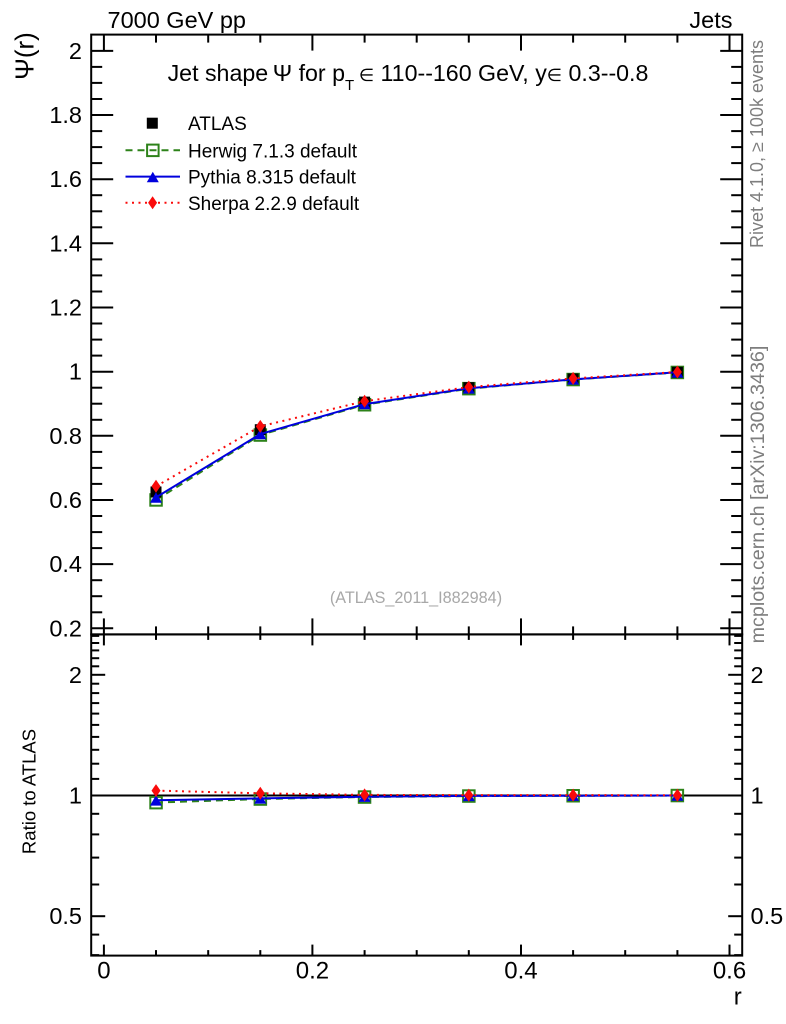 Image resolution: width=786 pixels, height=1024 pixels. I want to click on svg-text: Sherpa 2.2.9 default, so click(274, 204).